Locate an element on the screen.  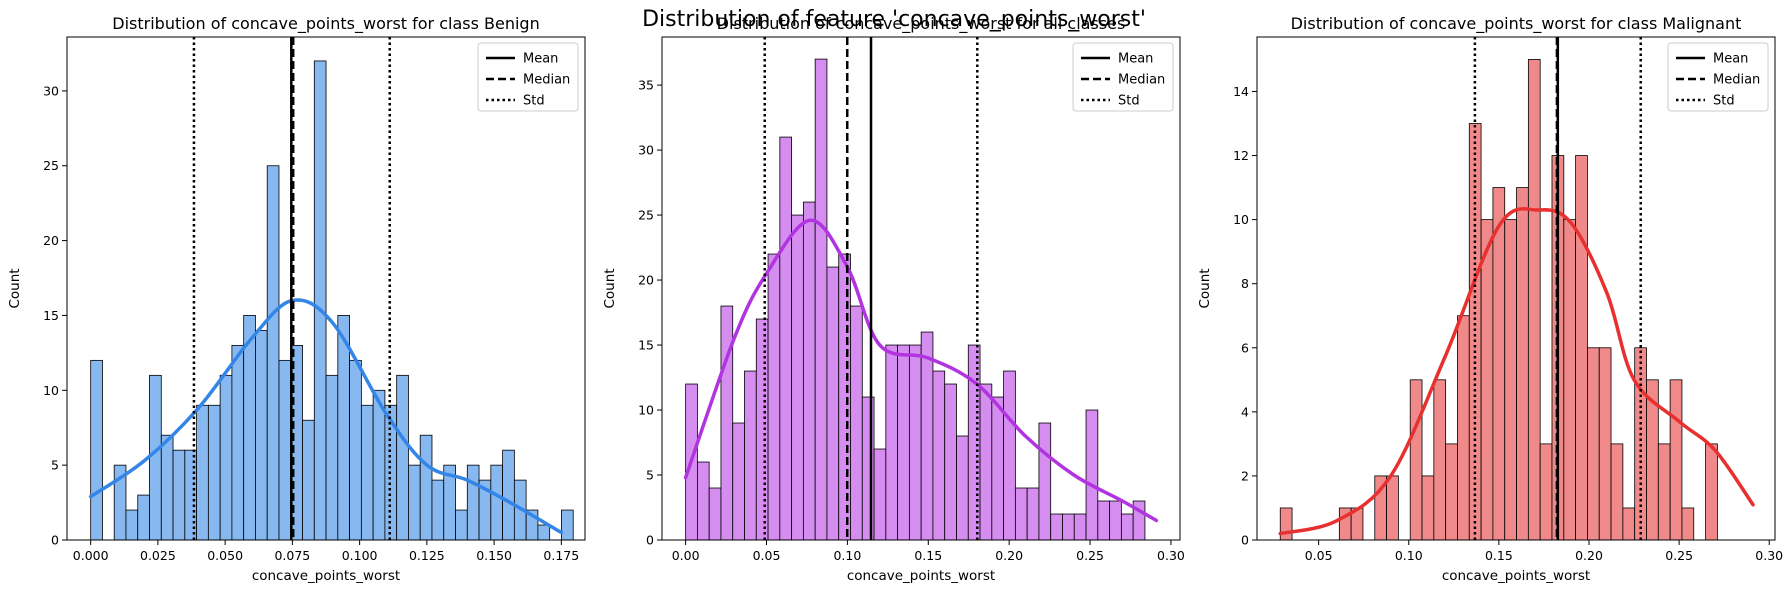
y-axis-label: Count is located at coordinates (1205, 288).